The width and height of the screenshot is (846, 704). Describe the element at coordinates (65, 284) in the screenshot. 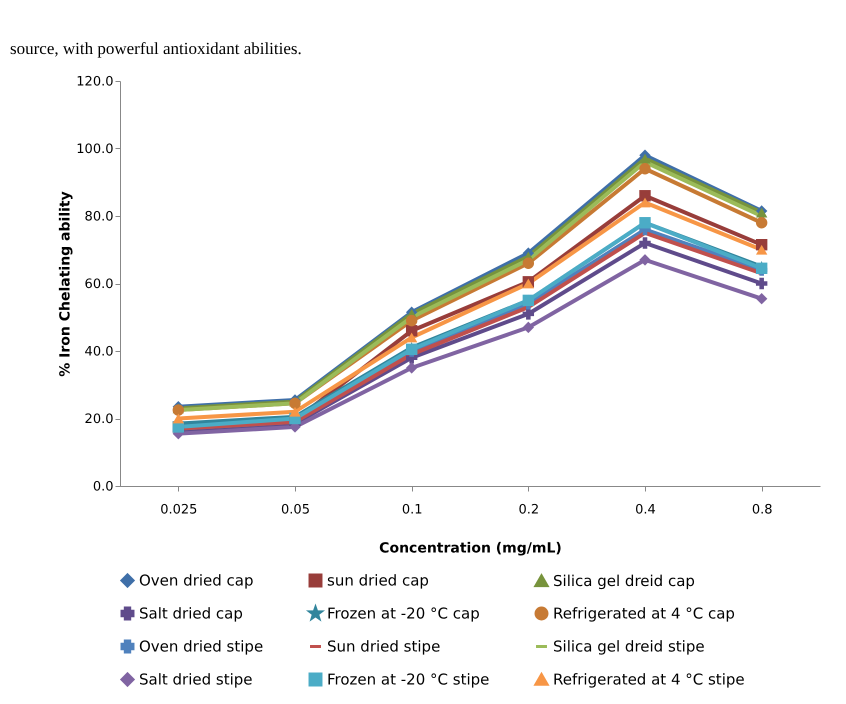

I see `y-axis-title: % Iron Chelating ability` at that location.